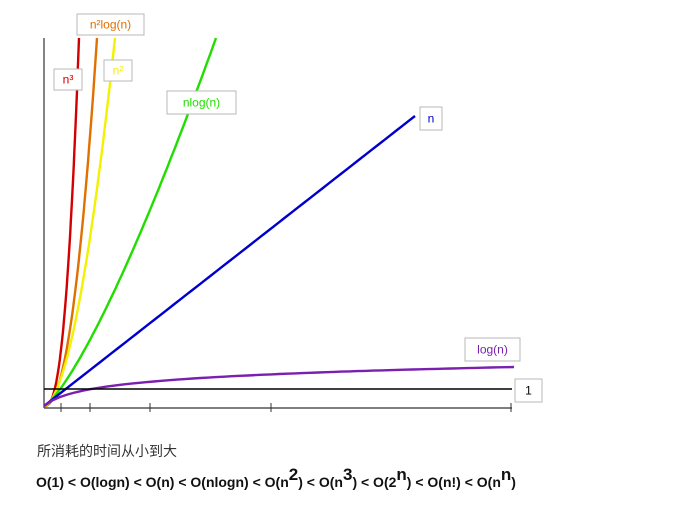 Image resolution: width=679 pixels, height=505 pixels. I want to click on order-exponent: 3, so click(347, 474).